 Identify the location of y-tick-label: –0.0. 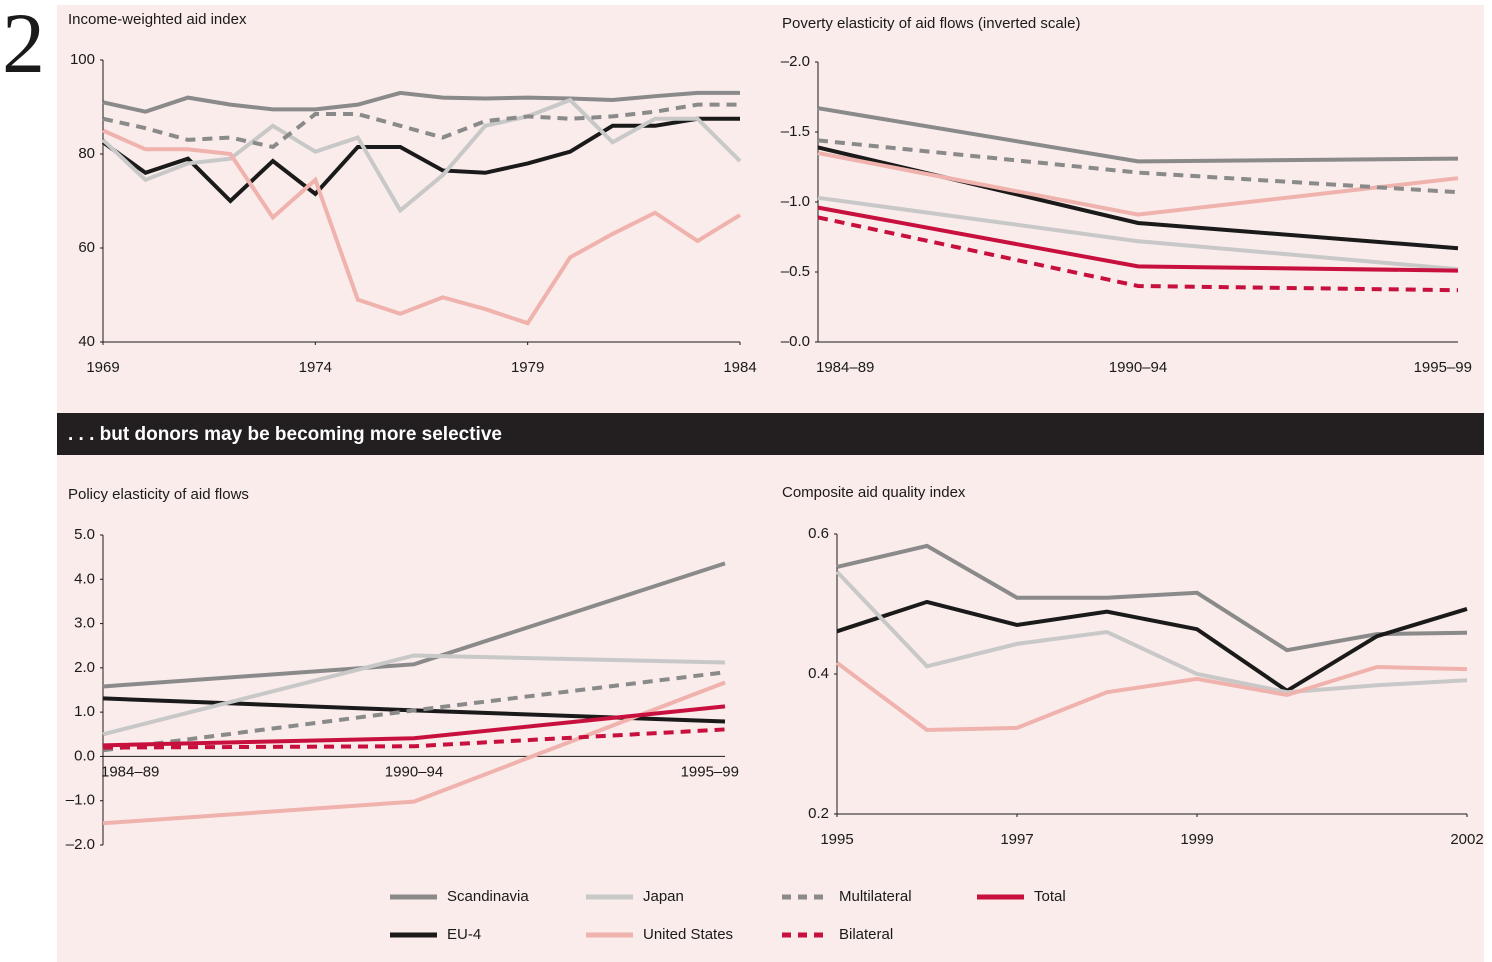
(795, 341).